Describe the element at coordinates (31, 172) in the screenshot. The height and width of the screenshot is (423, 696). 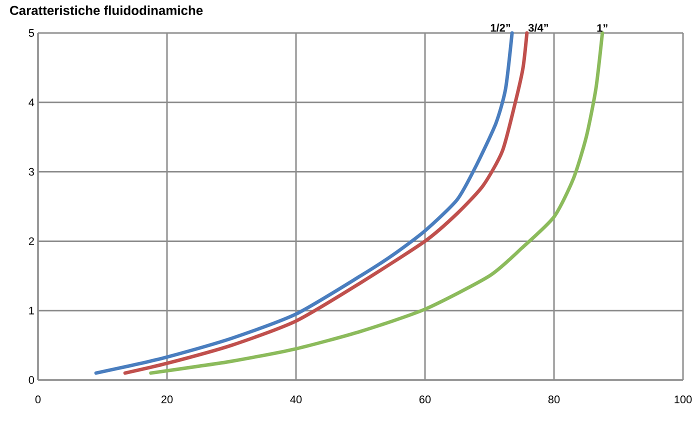
I see `y-tick-label: 3` at that location.